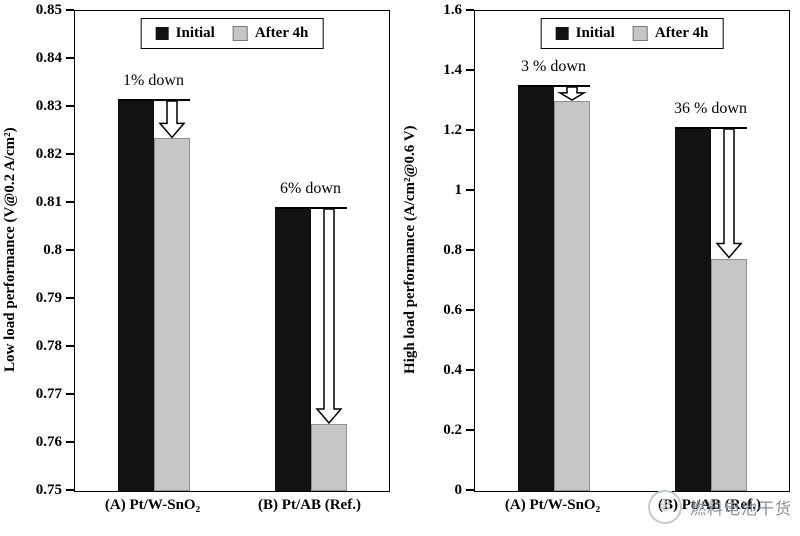 This screenshot has height=536, width=800. Describe the element at coordinates (48, 106) in the screenshot. I see `y-tick-label: 0.83` at that location.